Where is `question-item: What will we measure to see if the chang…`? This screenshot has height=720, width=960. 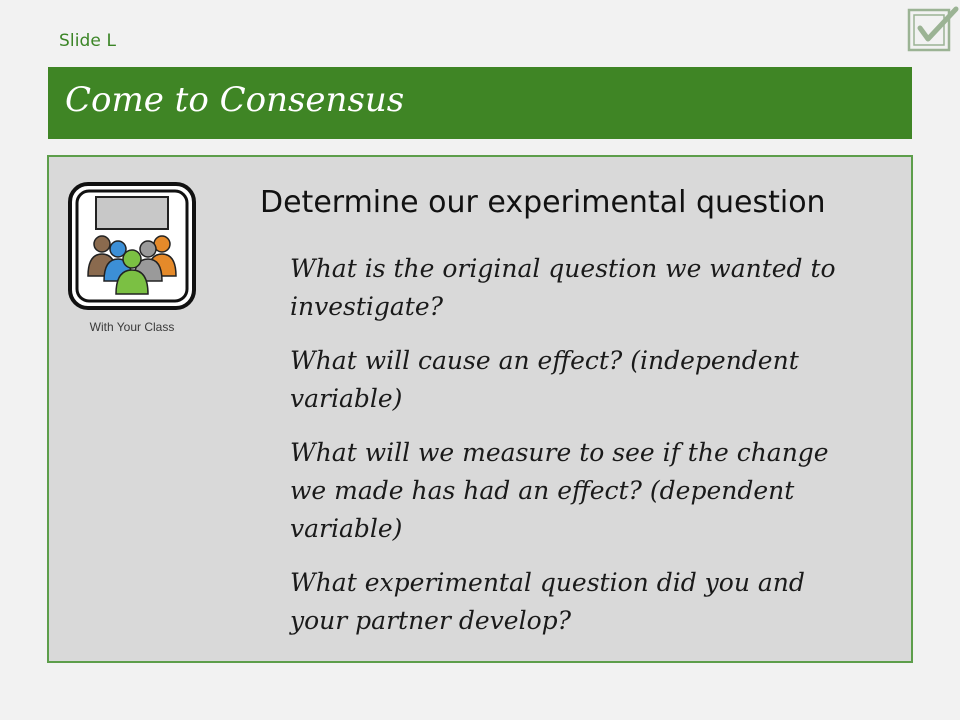 question-item: What will we measure to see if the chang… is located at coordinates (559, 490).